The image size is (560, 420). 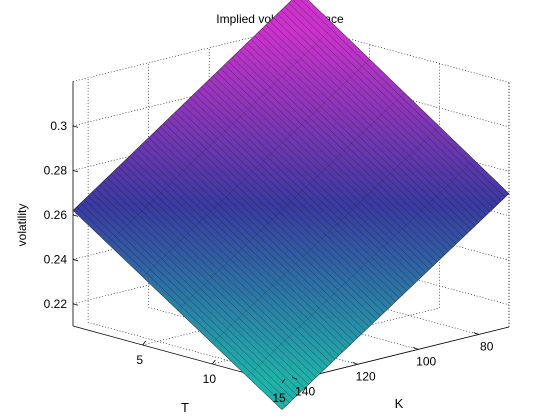 I want to click on z-tick-label: 0.24, so click(x=56, y=259).